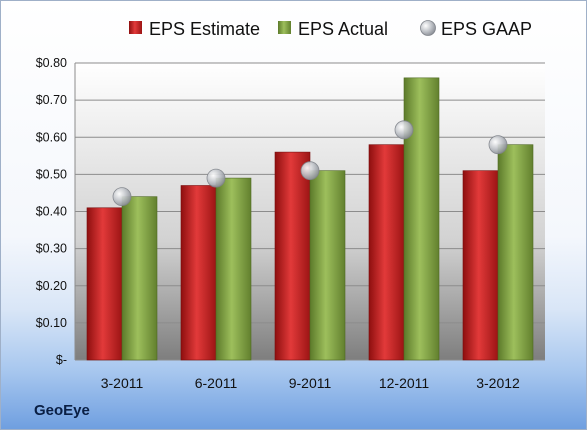 The width and height of the screenshot is (587, 431). I want to click on y-tick-label: $0.40, so click(51, 212).